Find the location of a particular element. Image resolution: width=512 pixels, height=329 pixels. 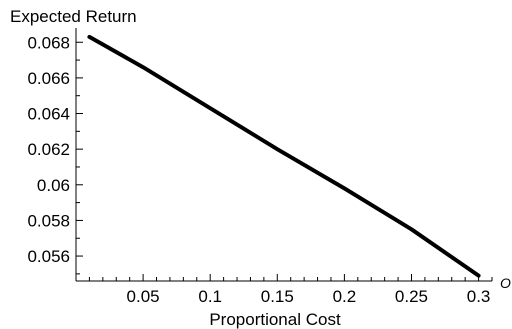

y-tick-label: 0.058 is located at coordinates (48, 220).